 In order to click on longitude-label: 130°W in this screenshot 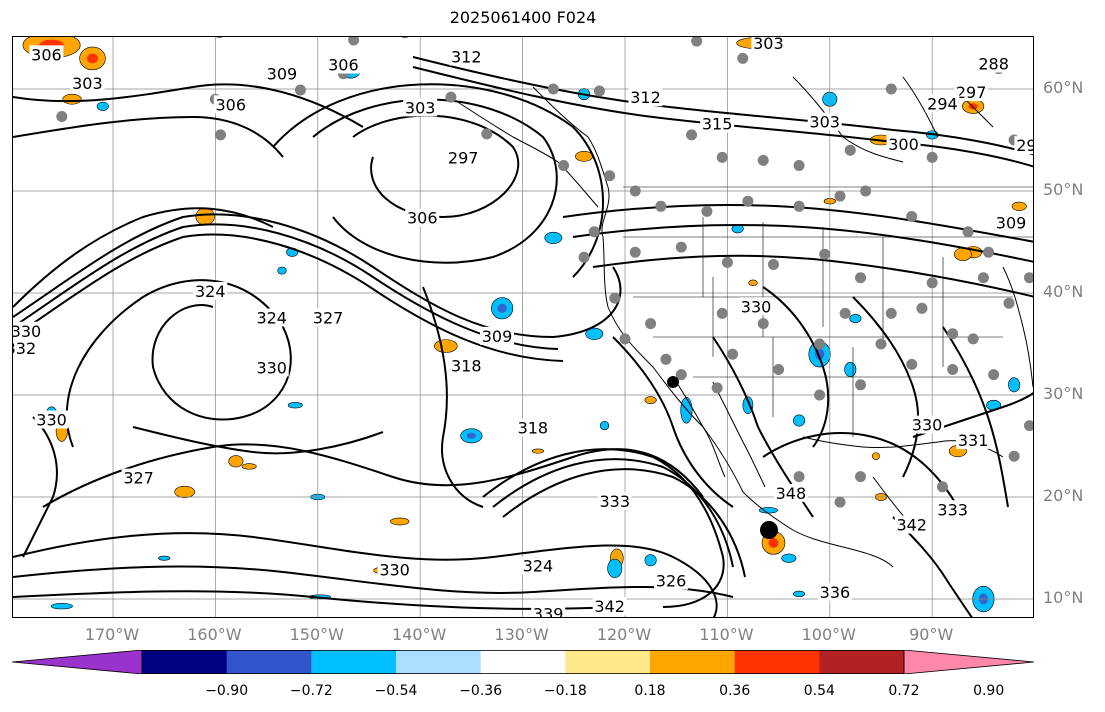, I will do `click(521, 634)`.